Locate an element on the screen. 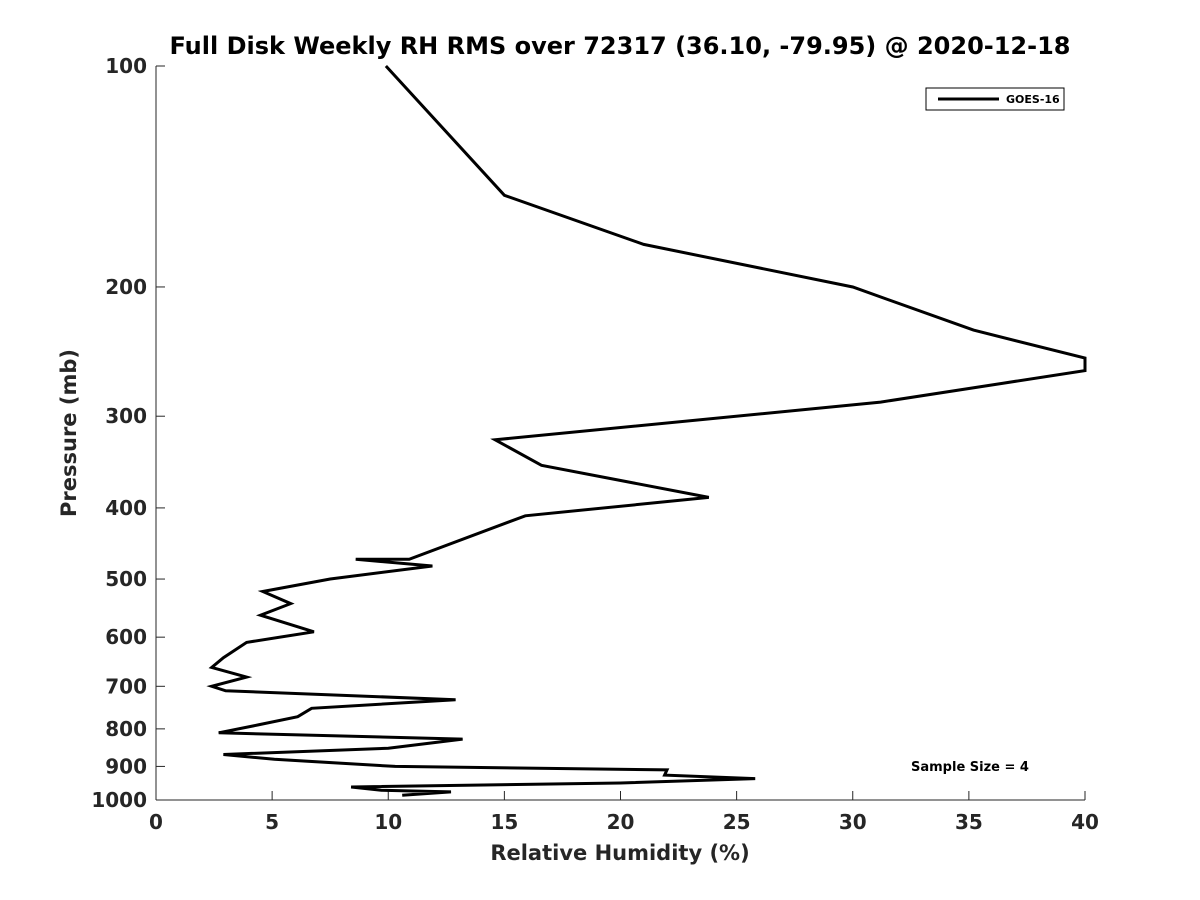 The image size is (1200, 900). y-ticks: 100 200 300 400 500 600 700 800 900 1000 is located at coordinates (128, 433).